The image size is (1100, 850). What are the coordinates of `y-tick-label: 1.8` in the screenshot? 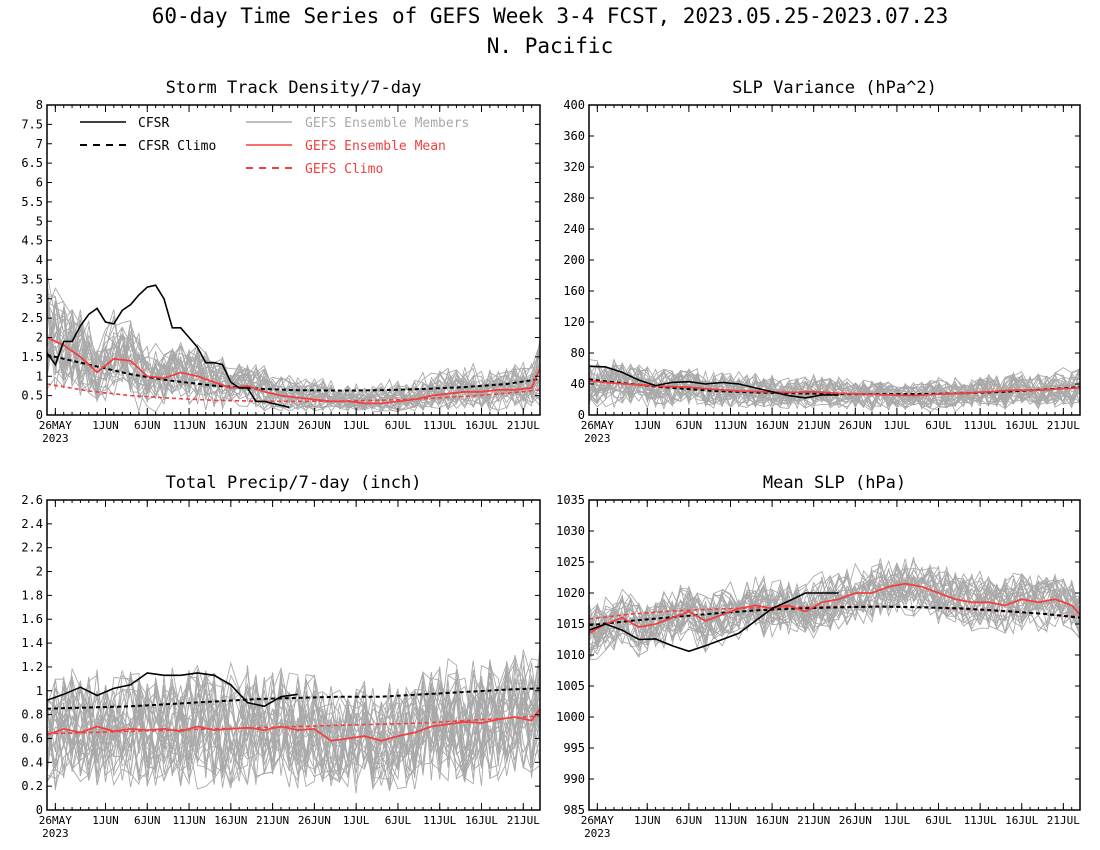 It's located at (32, 595).